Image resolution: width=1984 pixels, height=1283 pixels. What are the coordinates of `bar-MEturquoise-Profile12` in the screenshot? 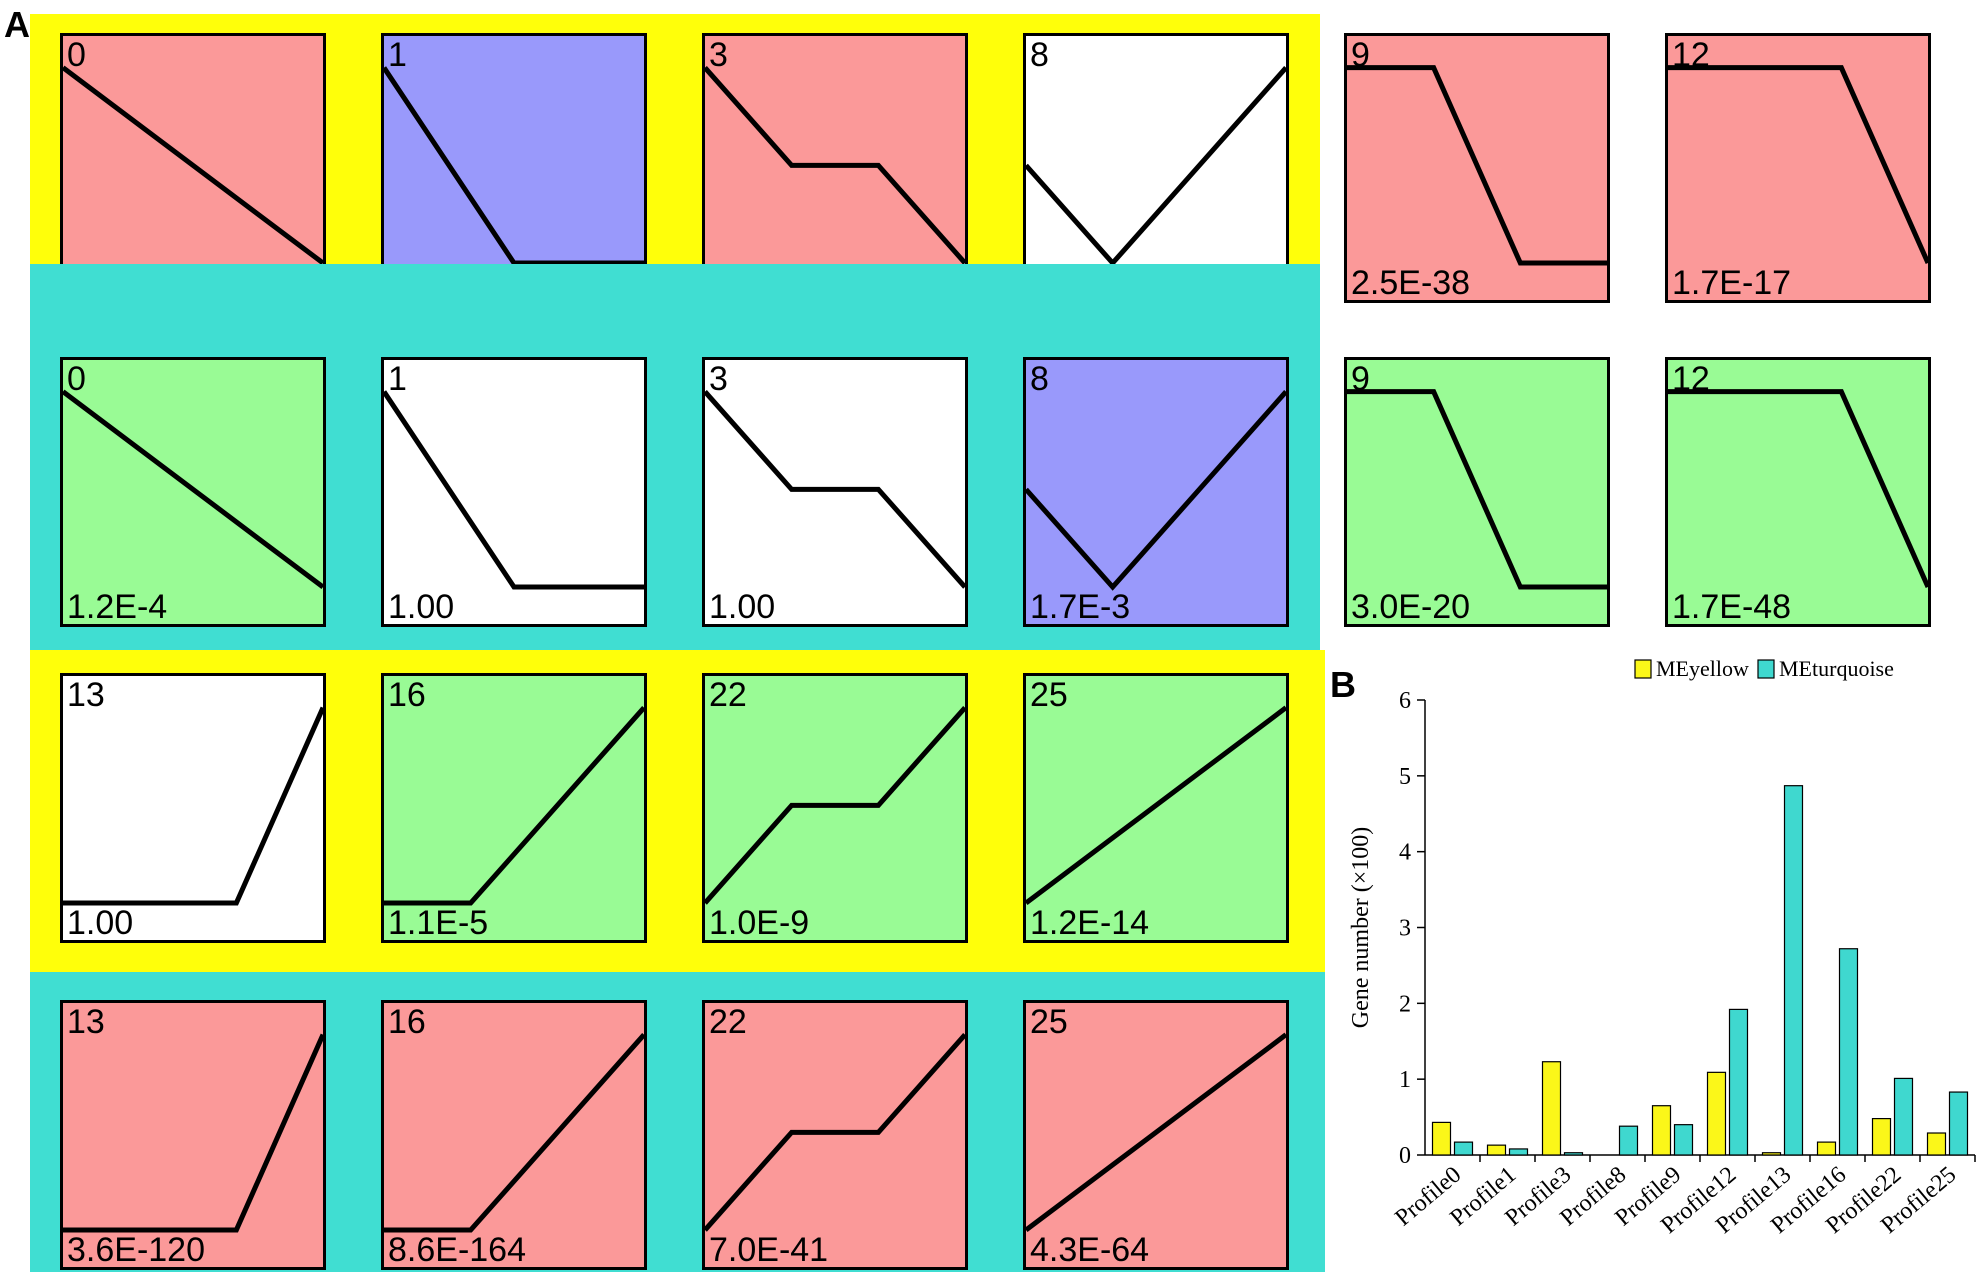 It's located at (1738, 1082).